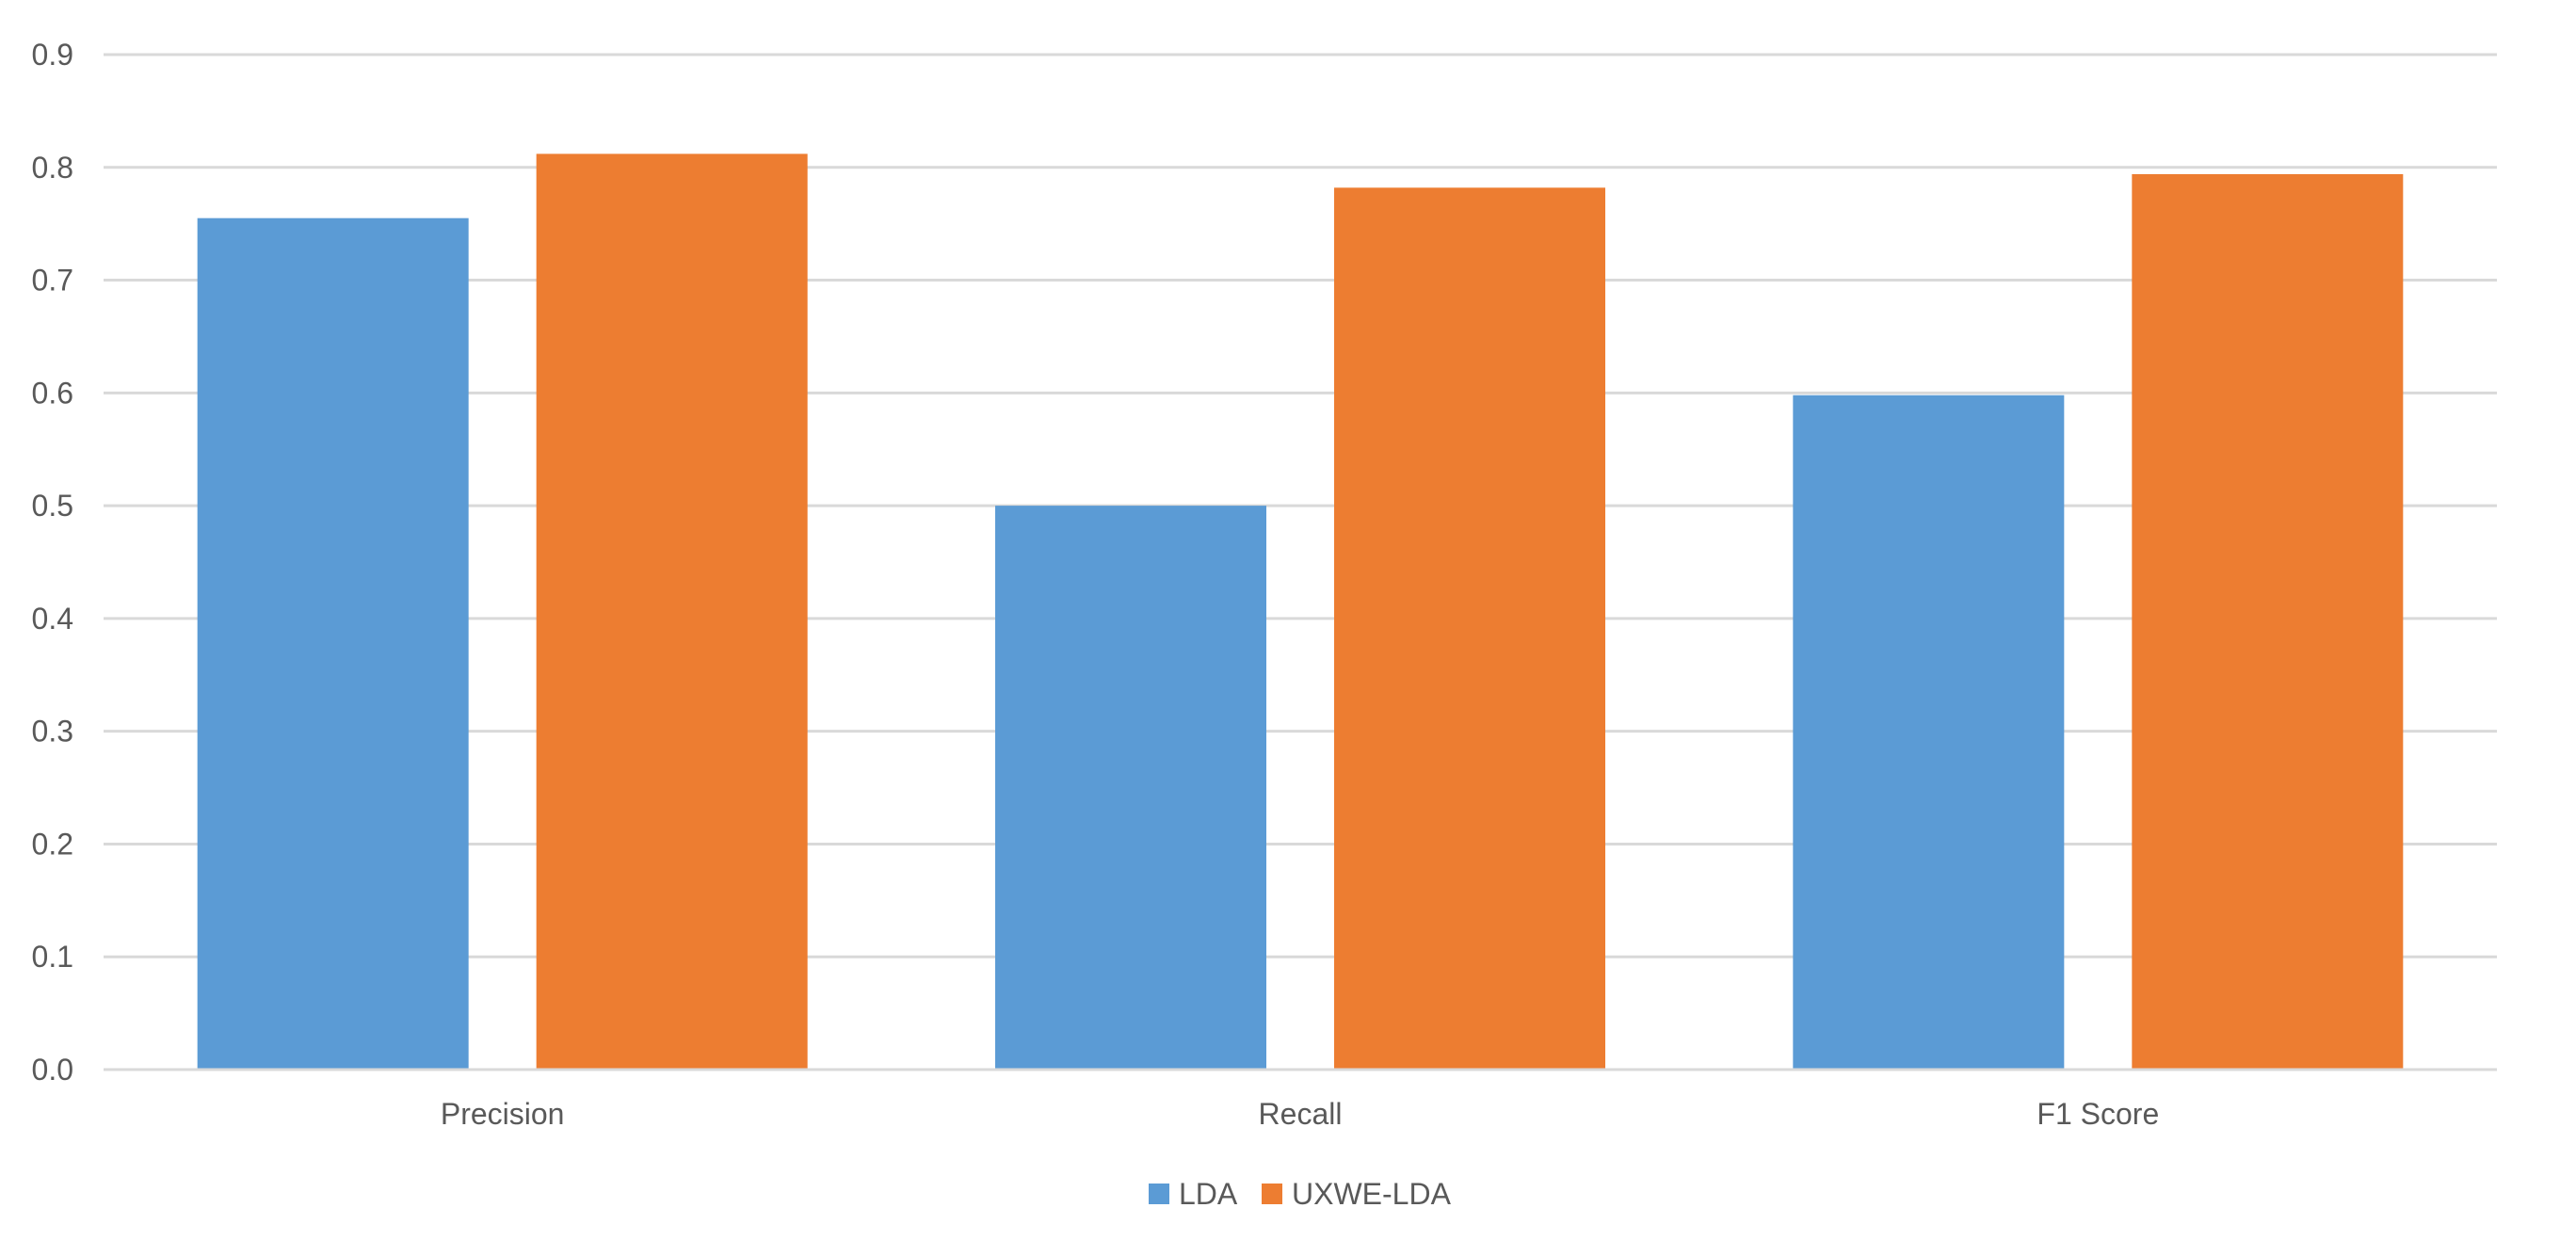  What do you see at coordinates (52, 957) in the screenshot?
I see `y-tick-label: 0.1` at bounding box center [52, 957].